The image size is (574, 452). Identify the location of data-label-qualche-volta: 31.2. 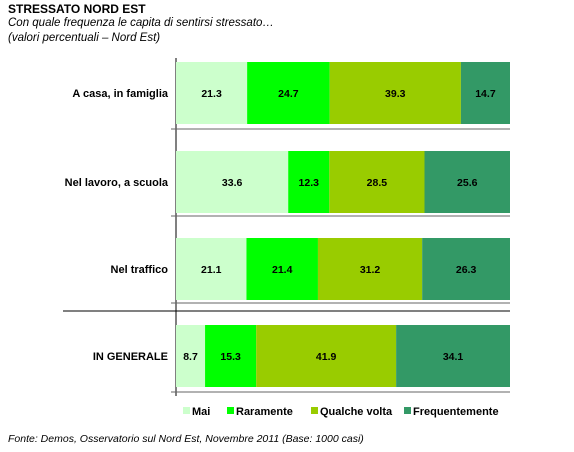
(370, 270).